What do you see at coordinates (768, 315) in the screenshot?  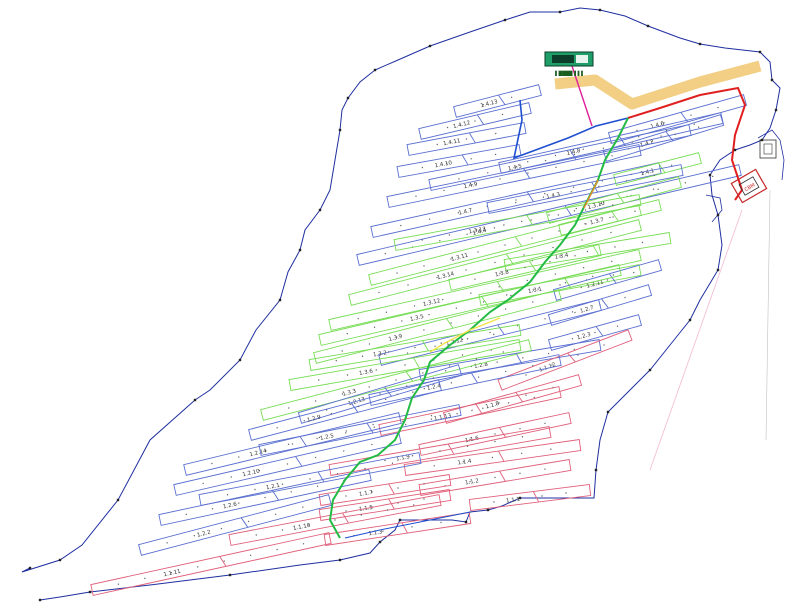 I see `gray-guide-line` at bounding box center [768, 315].